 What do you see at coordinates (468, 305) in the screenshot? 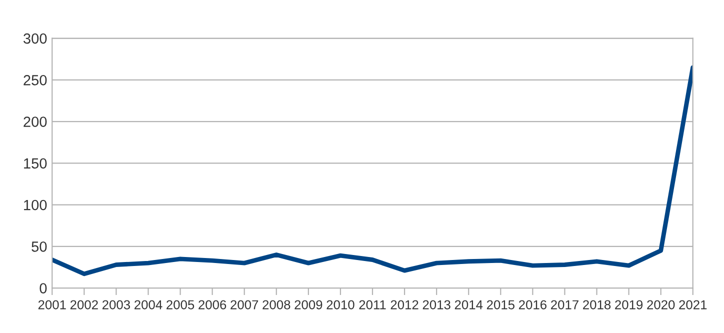
I see `x-tick-label: 2014` at bounding box center [468, 305].